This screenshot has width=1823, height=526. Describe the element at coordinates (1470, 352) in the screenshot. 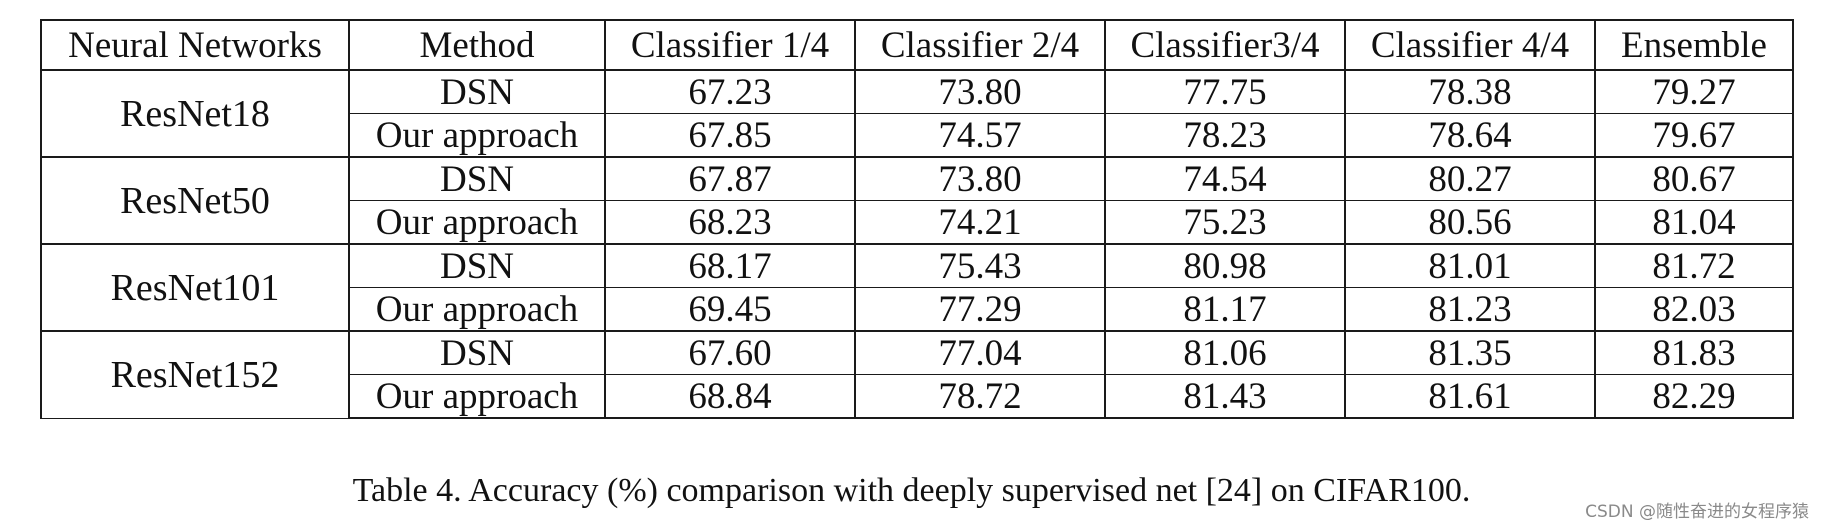

I see `value-cell: 81.35` at that location.